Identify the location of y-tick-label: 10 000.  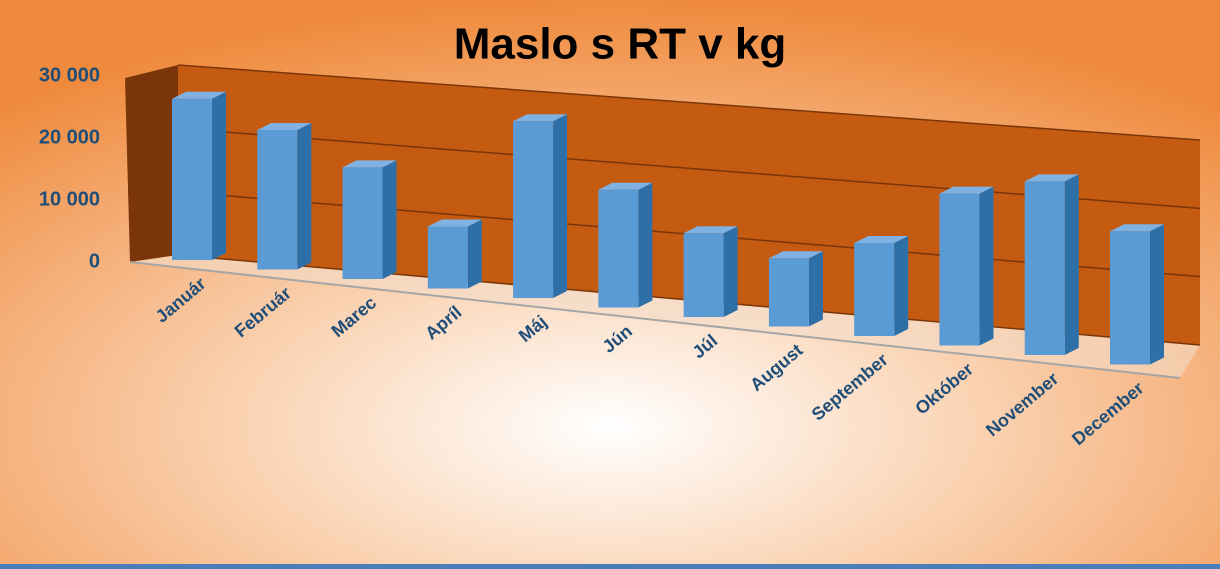
(69, 199).